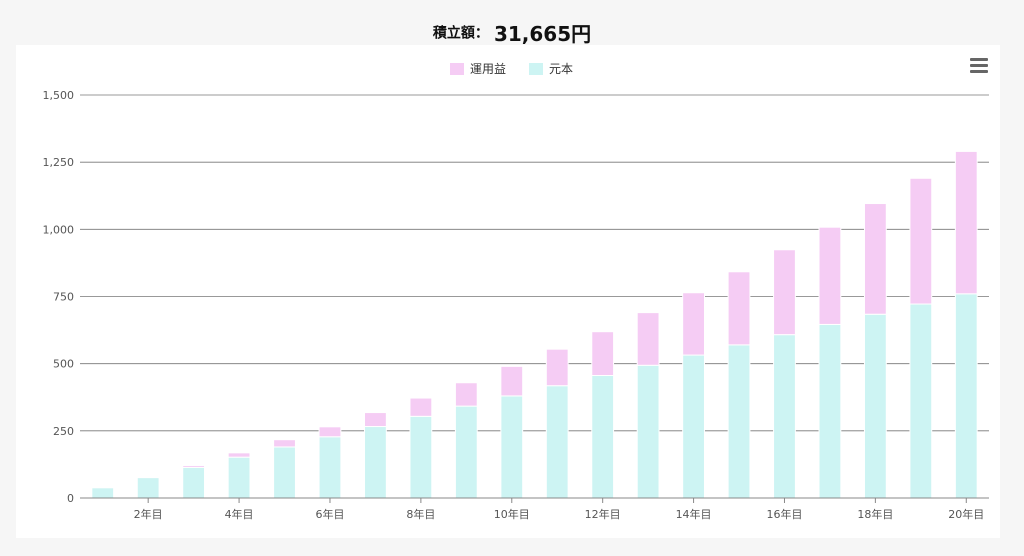 The width and height of the screenshot is (1024, 556). I want to click on x-tick-label: 4年目, so click(239, 514).